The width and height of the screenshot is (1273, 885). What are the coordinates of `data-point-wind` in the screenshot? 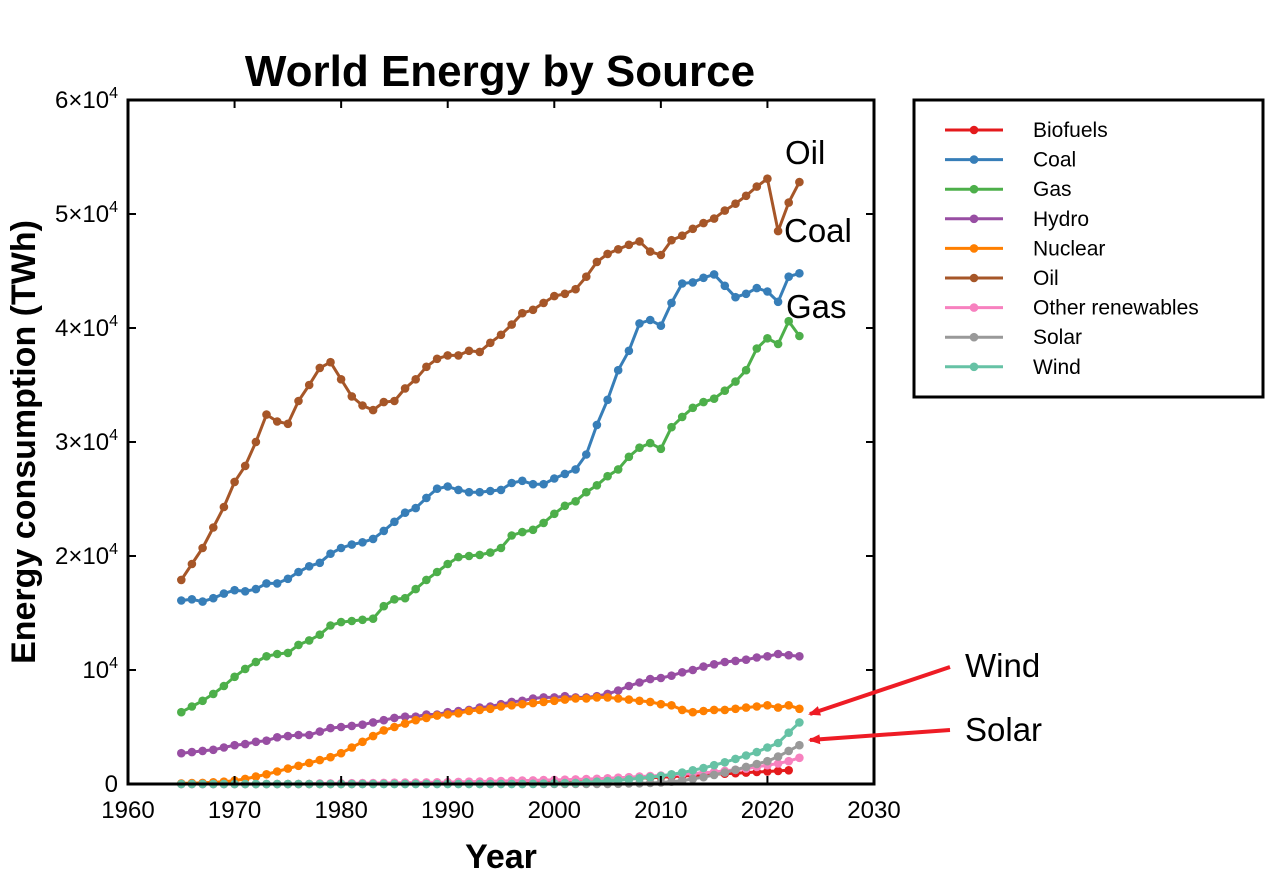 It's located at (703, 768).